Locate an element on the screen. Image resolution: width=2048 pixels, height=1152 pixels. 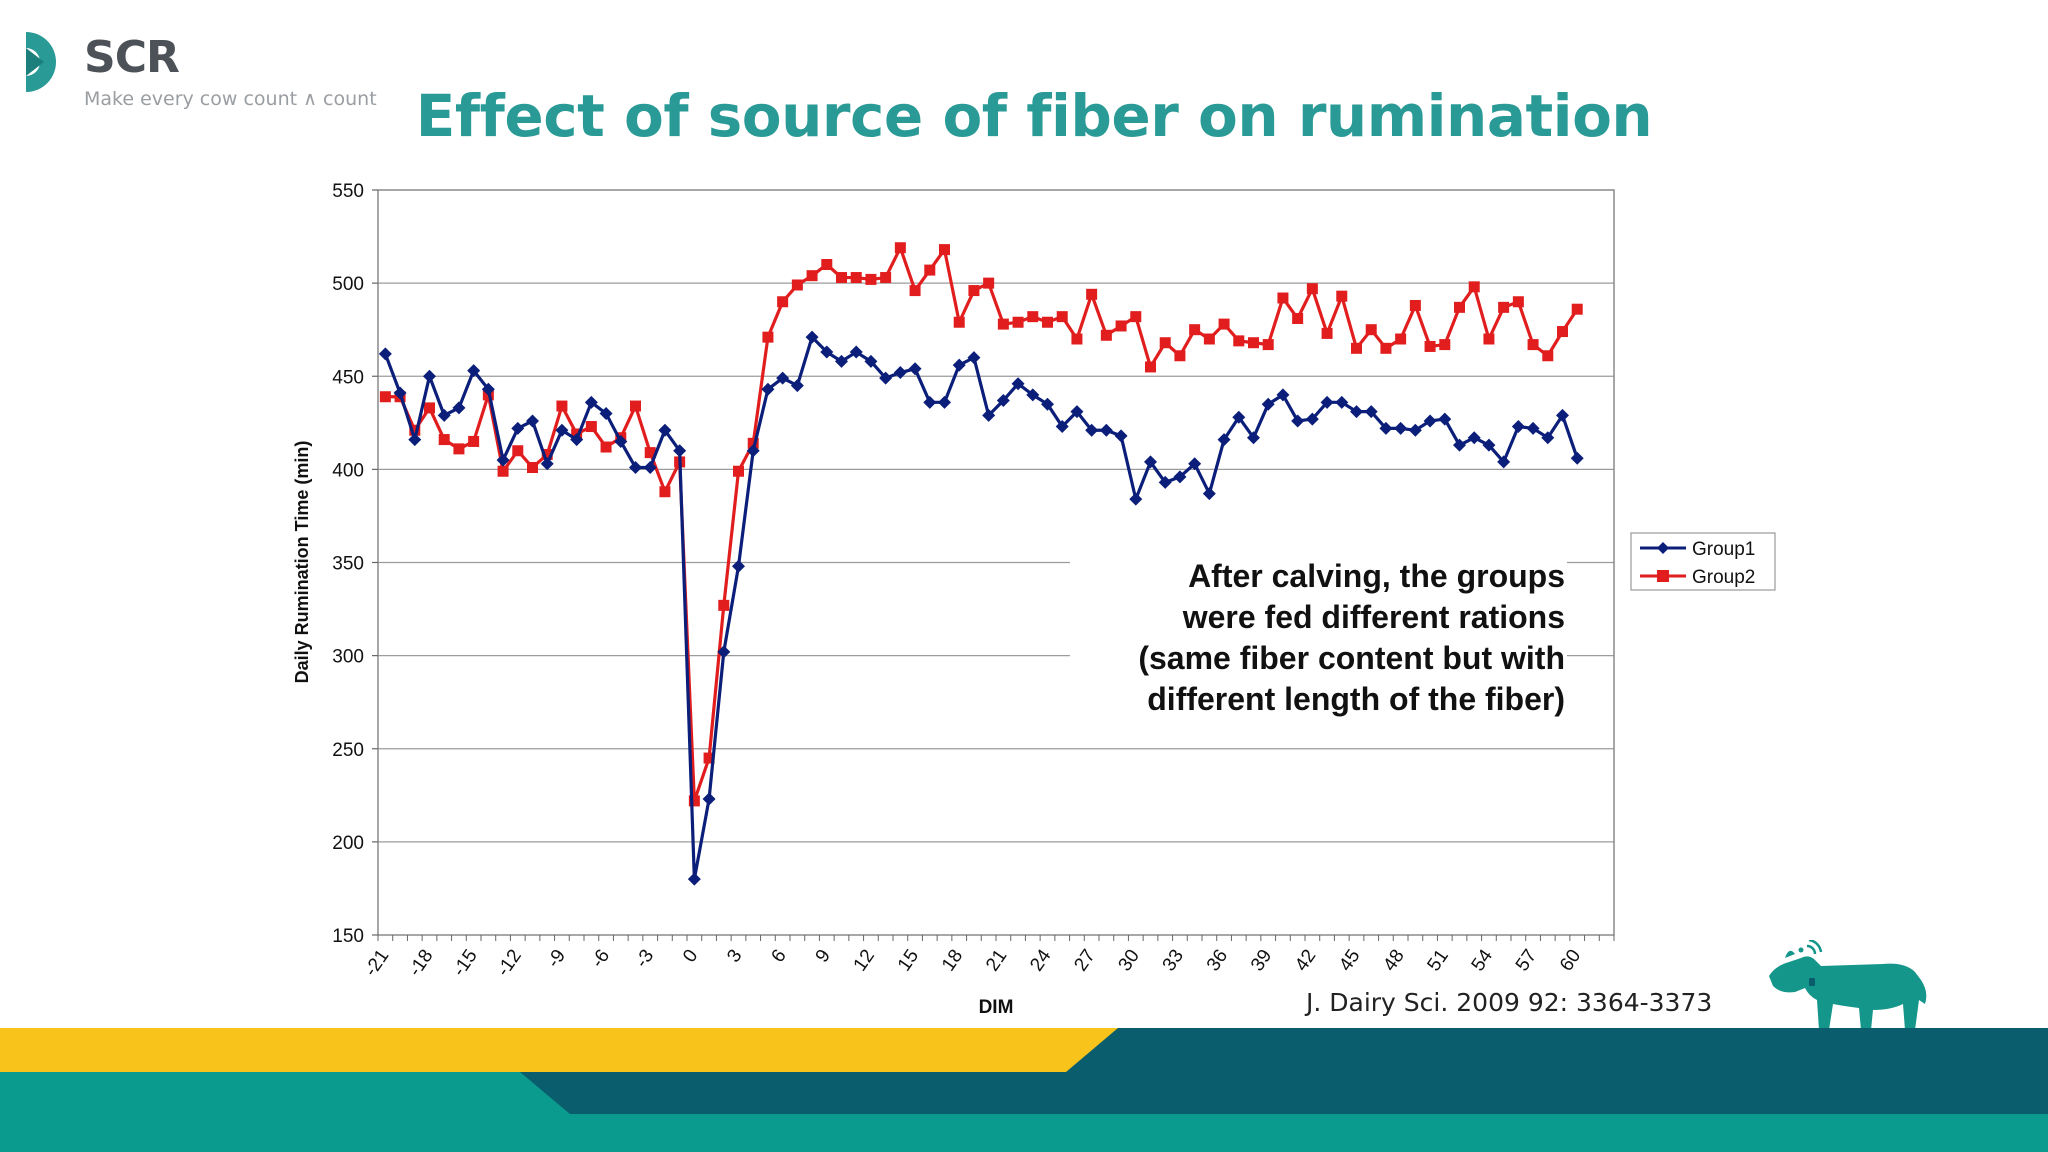
x-tick-label: -15 is located at coordinates (465, 963).